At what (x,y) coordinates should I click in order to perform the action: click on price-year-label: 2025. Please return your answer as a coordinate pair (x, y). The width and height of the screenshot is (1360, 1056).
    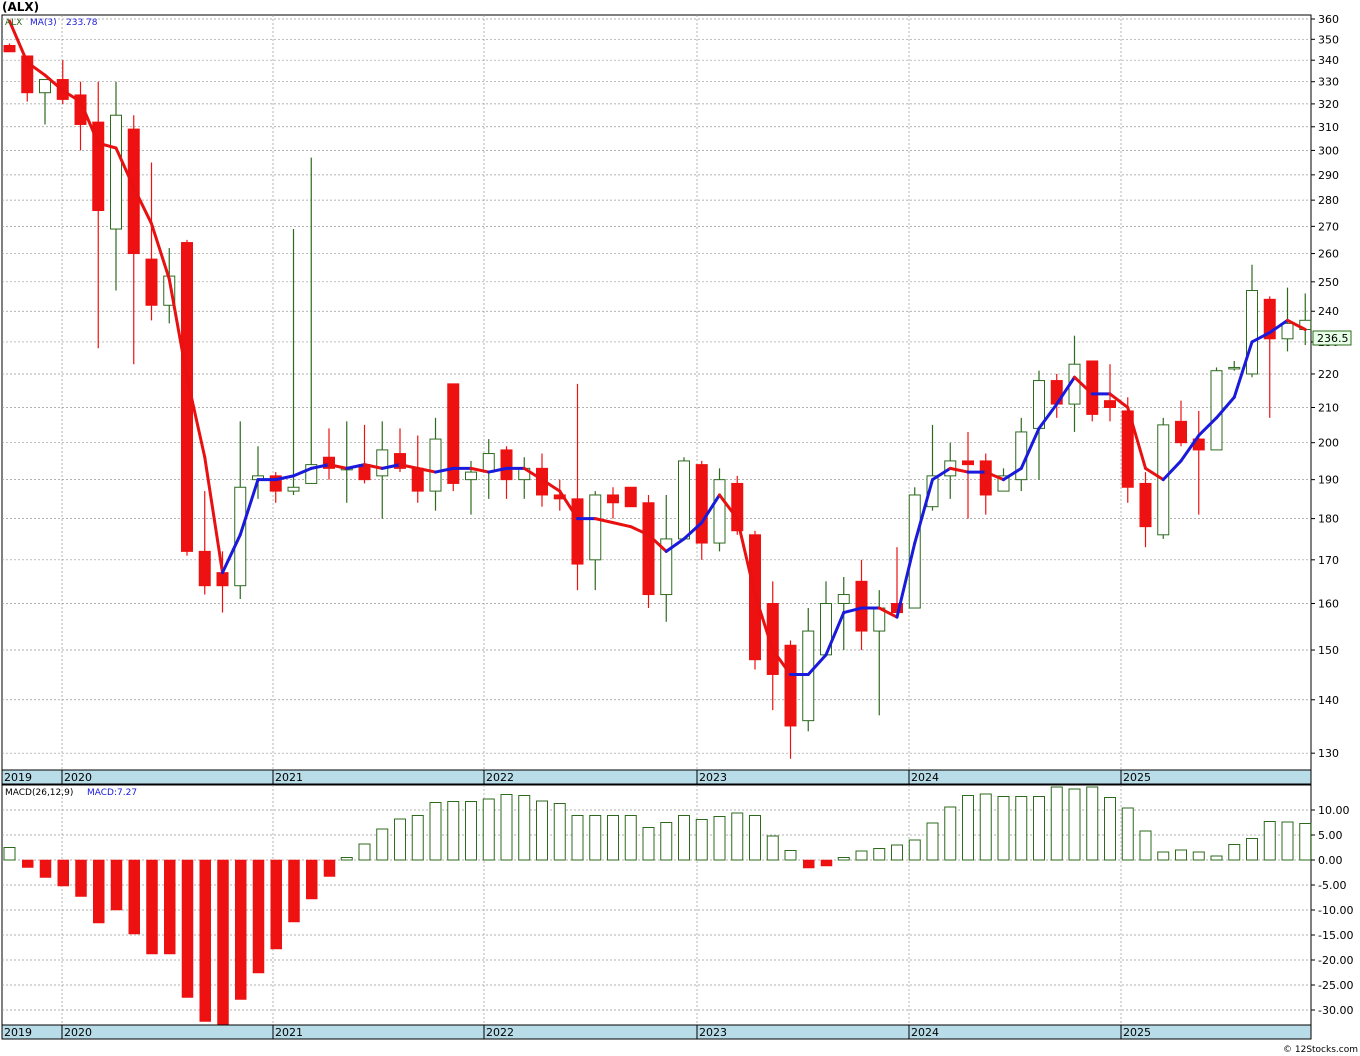
    Looking at the image, I should click on (1137, 777).